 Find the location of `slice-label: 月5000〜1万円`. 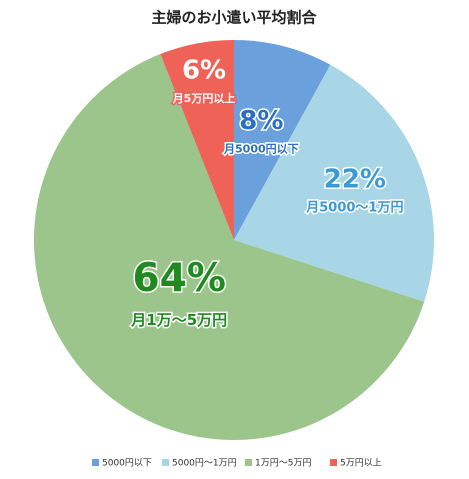

slice-label: 月5000〜1万円 is located at coordinates (354, 208).